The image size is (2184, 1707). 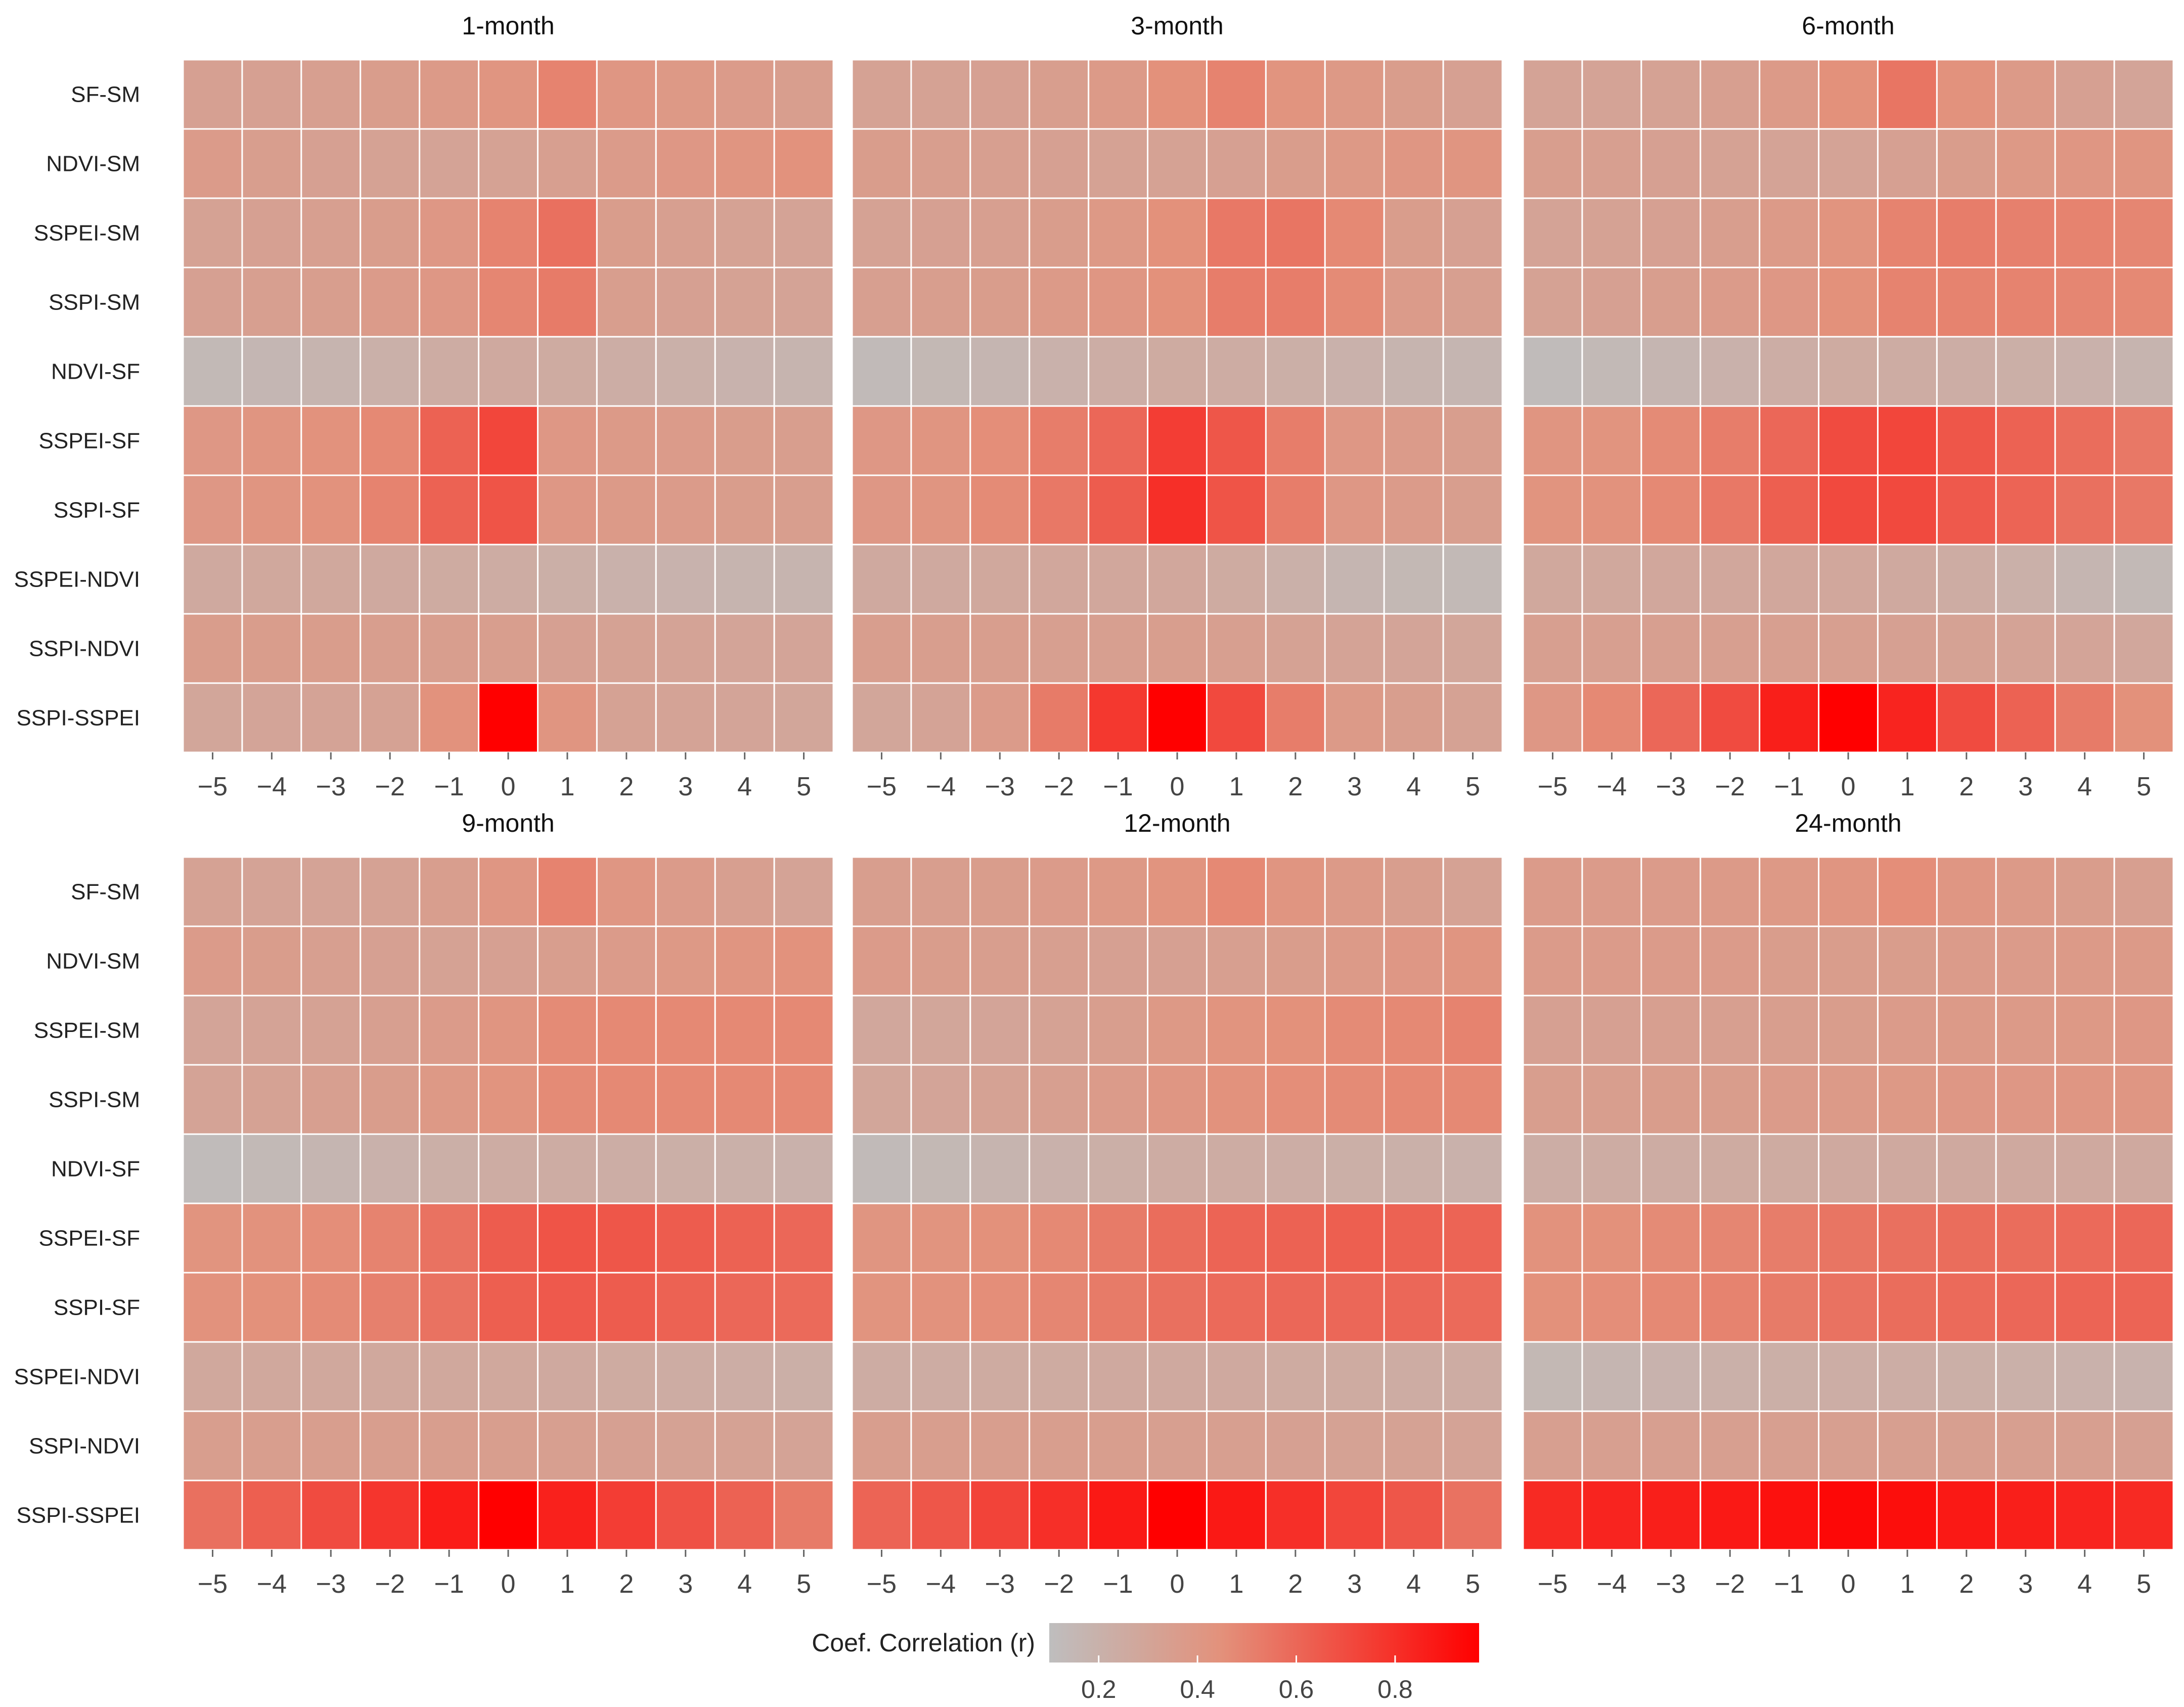 What do you see at coordinates (941, 1584) in the screenshot?
I see `x-tick-label: −4` at bounding box center [941, 1584].